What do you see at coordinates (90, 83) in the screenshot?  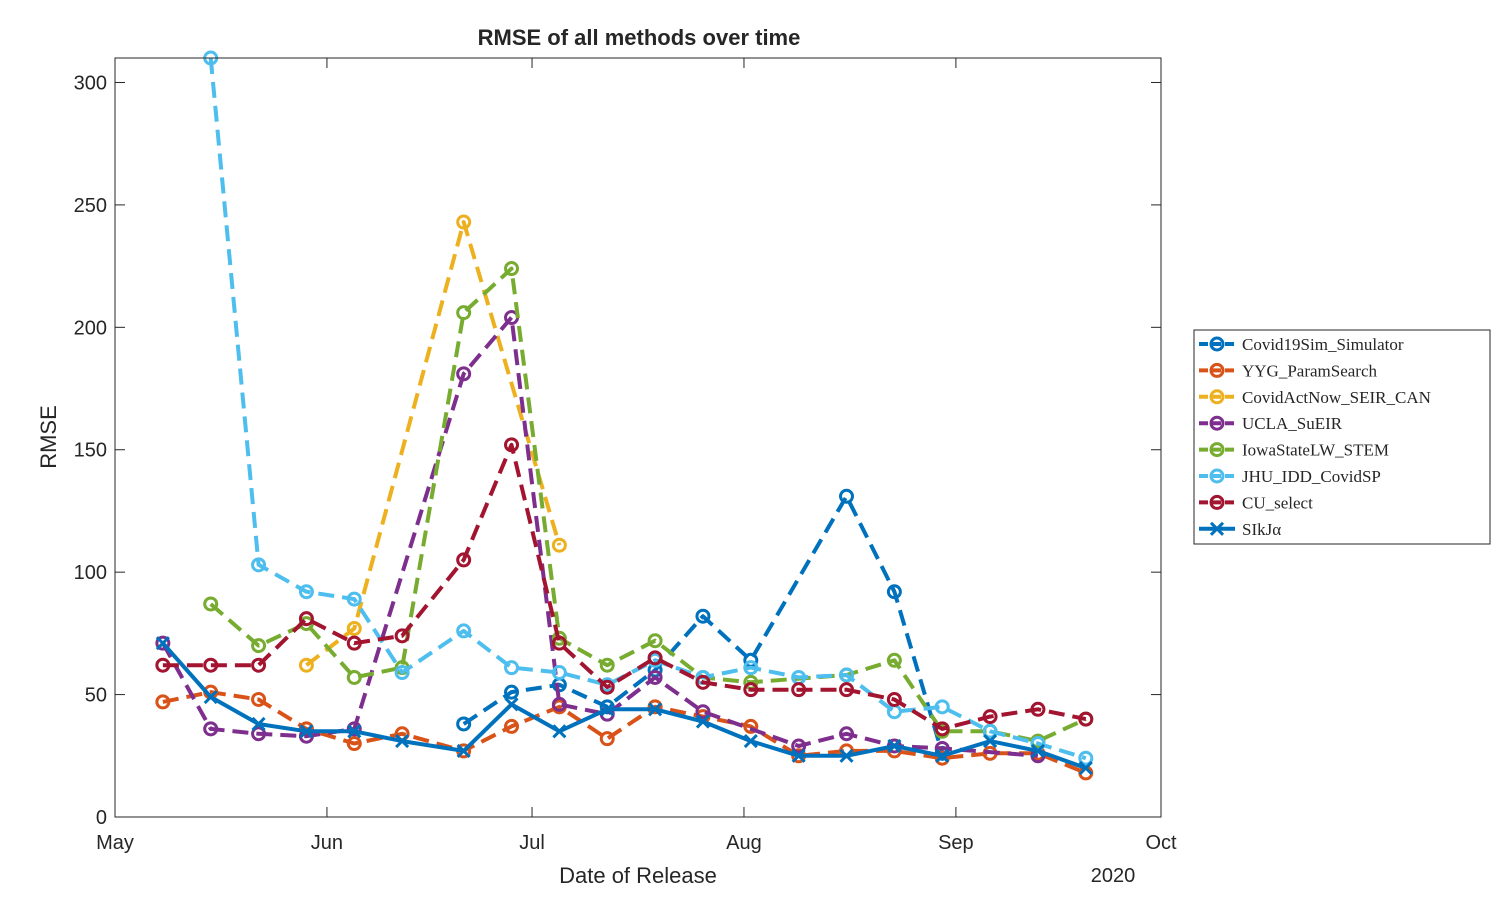 I see `y-tick-label: 300` at bounding box center [90, 83].